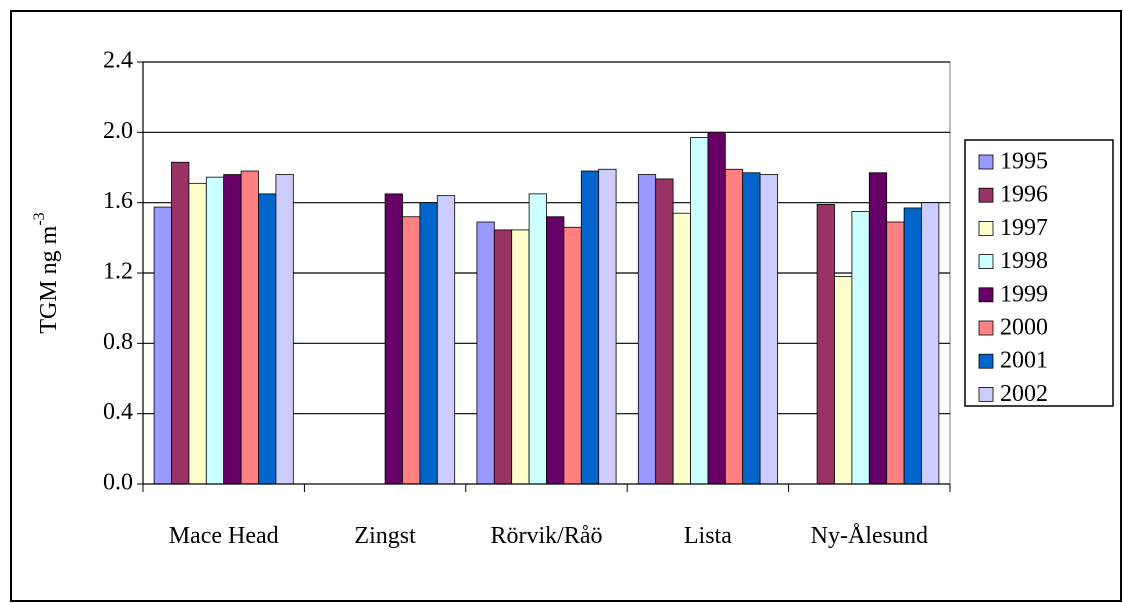  What do you see at coordinates (385, 536) in the screenshot?
I see `x-tick-label: Zingst` at bounding box center [385, 536].